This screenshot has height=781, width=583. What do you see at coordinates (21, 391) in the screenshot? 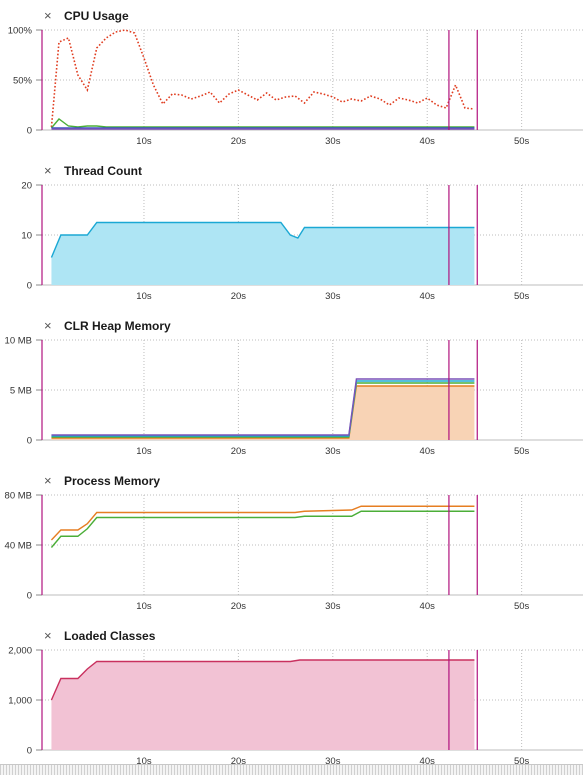
I see `y-tick-label: 5 MB` at bounding box center [21, 391].